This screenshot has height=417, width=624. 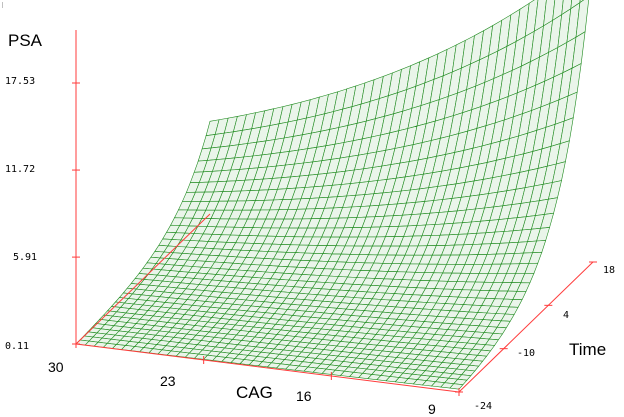 I want to click on time-axis-line, so click(x=526, y=327).